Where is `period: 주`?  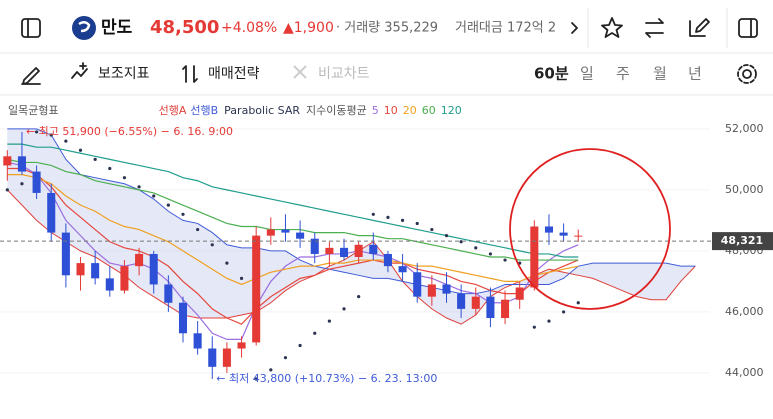
period: 주 is located at coordinates (623, 74).